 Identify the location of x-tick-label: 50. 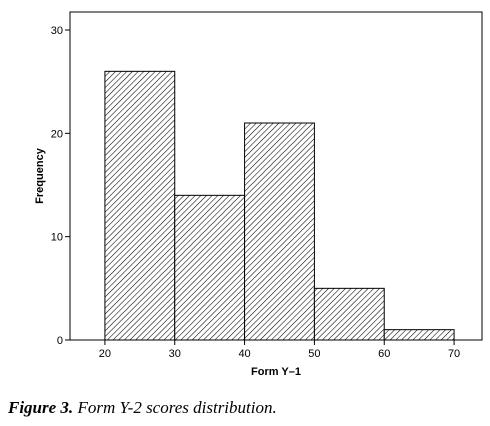
(314, 354).